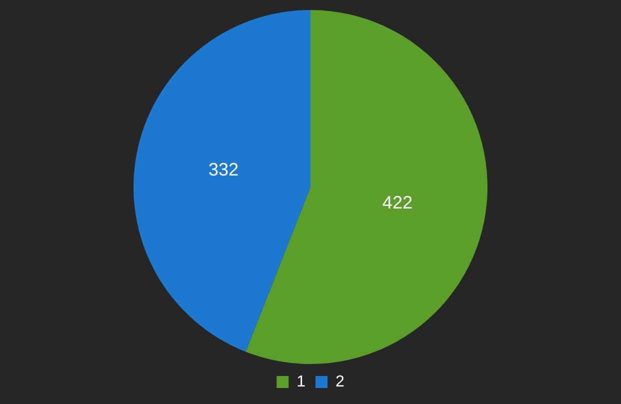 This screenshot has height=404, width=621. Describe the element at coordinates (340, 381) in the screenshot. I see `legend-label: 2` at that location.